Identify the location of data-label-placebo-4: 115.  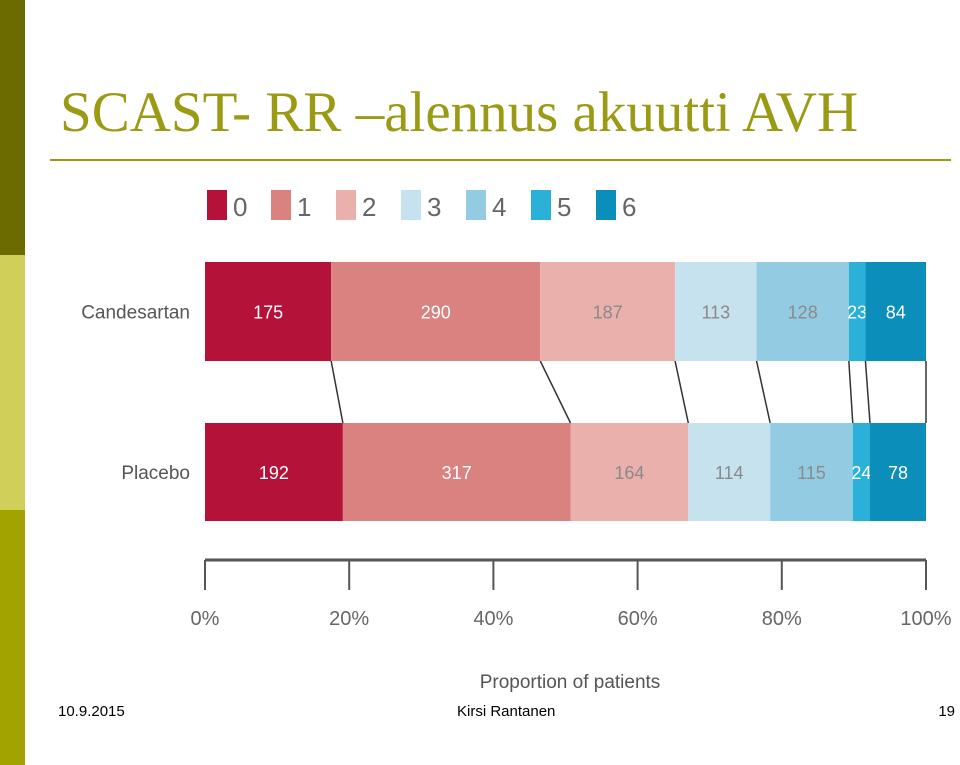
(811, 473).